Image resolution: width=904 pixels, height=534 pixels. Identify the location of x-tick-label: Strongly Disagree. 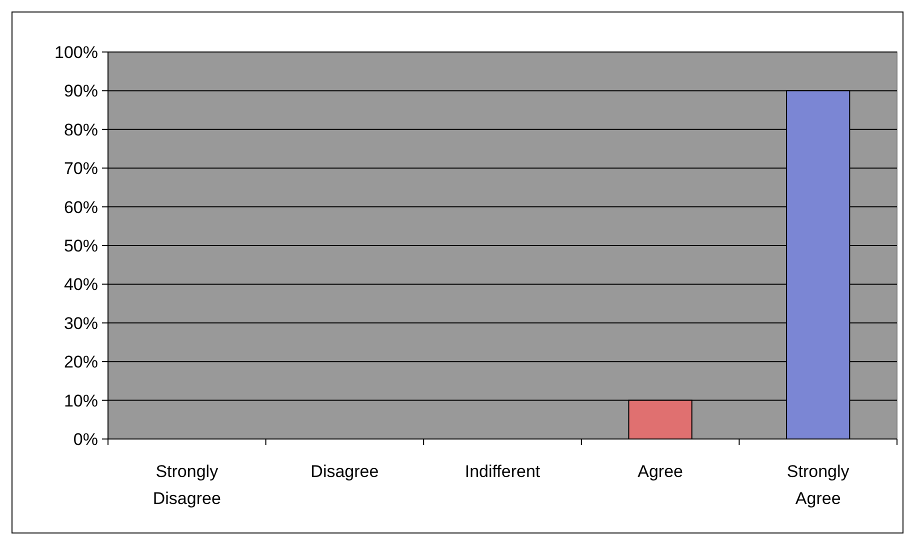
(186, 485).